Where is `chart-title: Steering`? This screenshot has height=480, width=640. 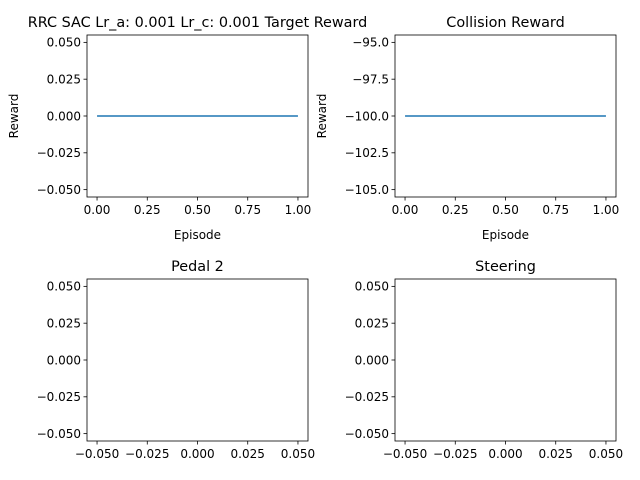 chart-title: Steering is located at coordinates (505, 267).